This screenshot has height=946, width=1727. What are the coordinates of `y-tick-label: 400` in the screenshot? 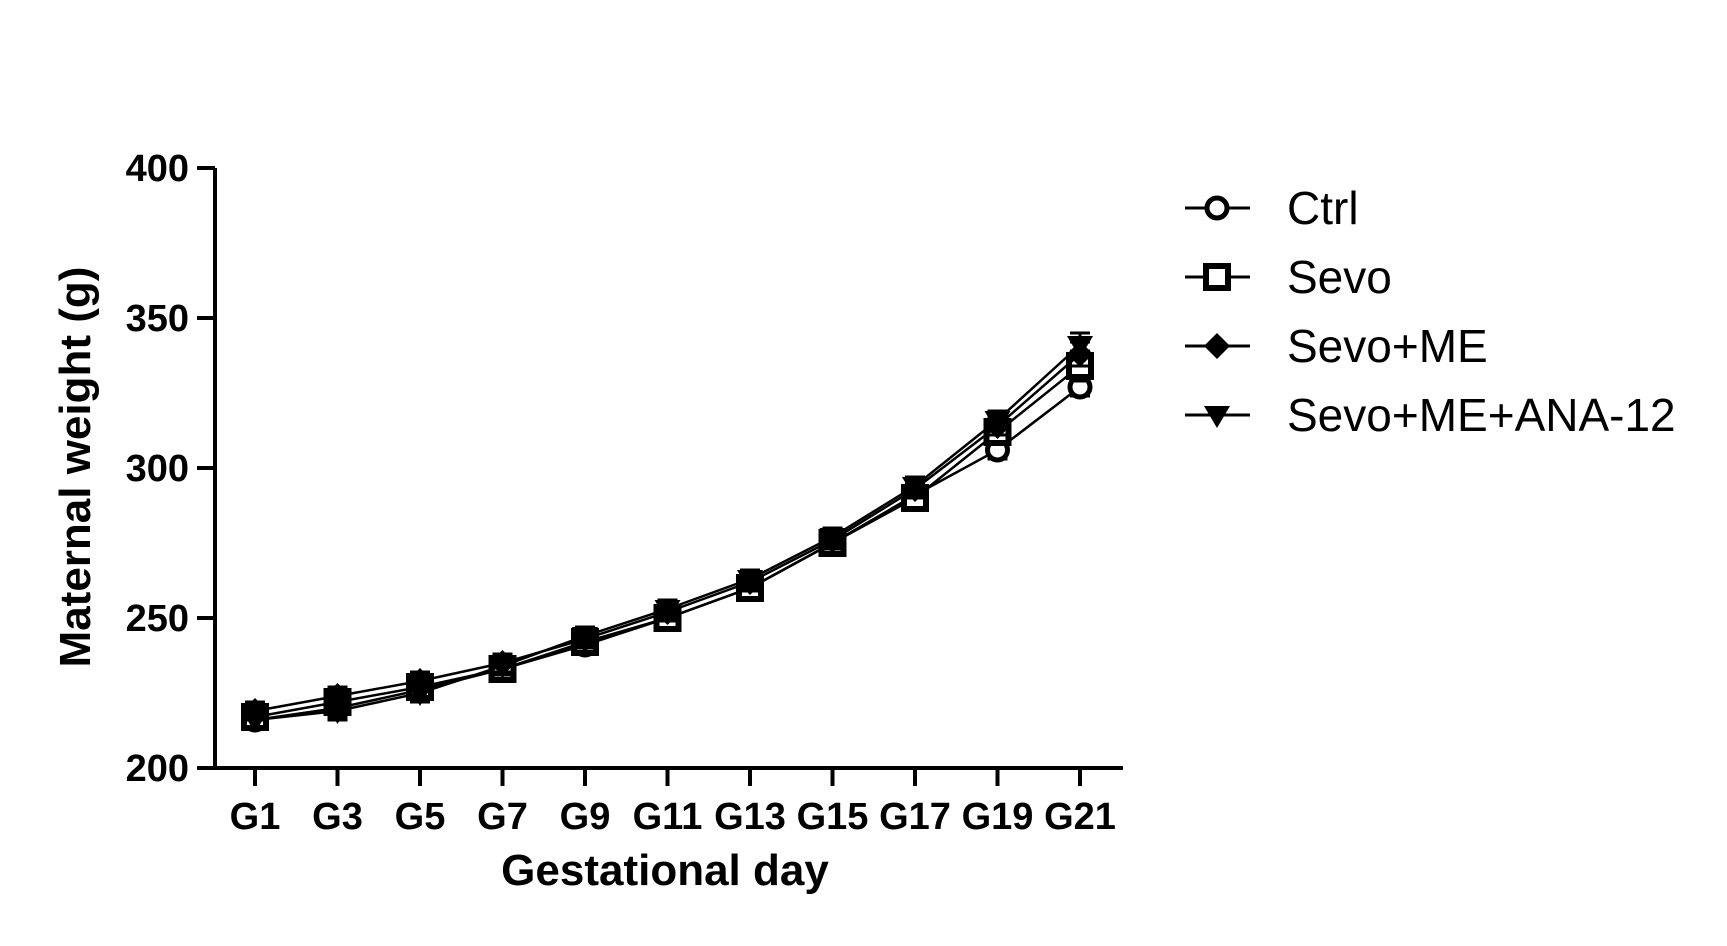 It's located at (157, 169).